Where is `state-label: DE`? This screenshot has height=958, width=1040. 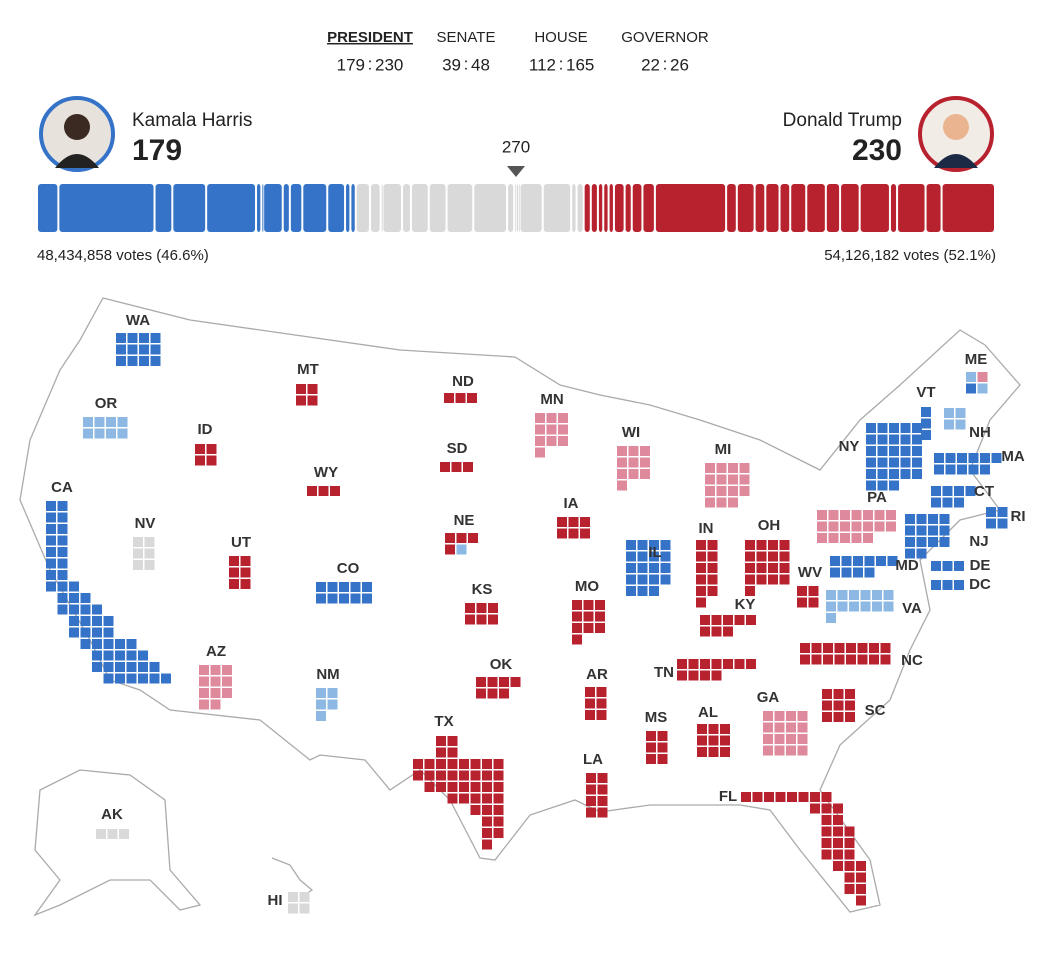
state-label: DE is located at coordinates (980, 565).